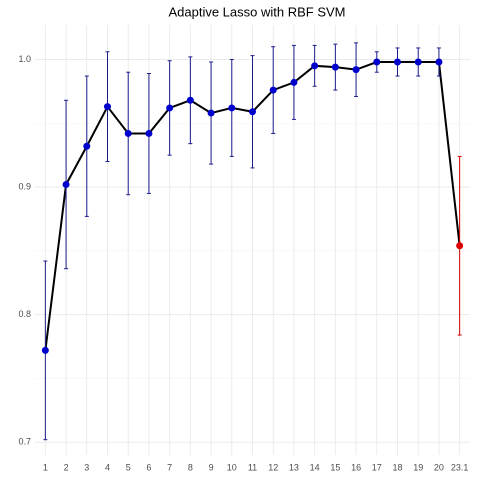 This screenshot has height=480, width=480. What do you see at coordinates (45, 467) in the screenshot?
I see `x-tick-label: 1` at bounding box center [45, 467].